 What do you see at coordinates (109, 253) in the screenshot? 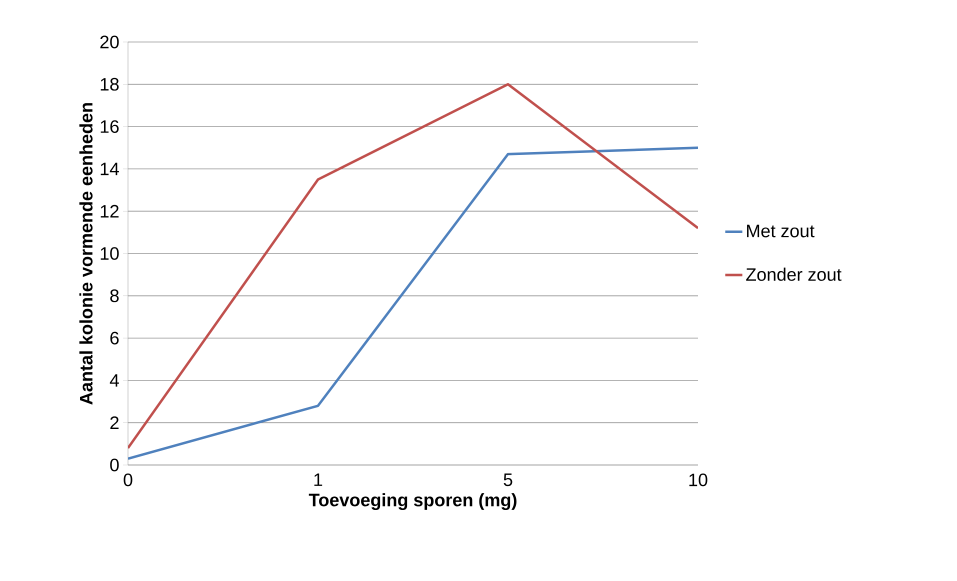
I see `y-tick-label: 10` at bounding box center [109, 253].